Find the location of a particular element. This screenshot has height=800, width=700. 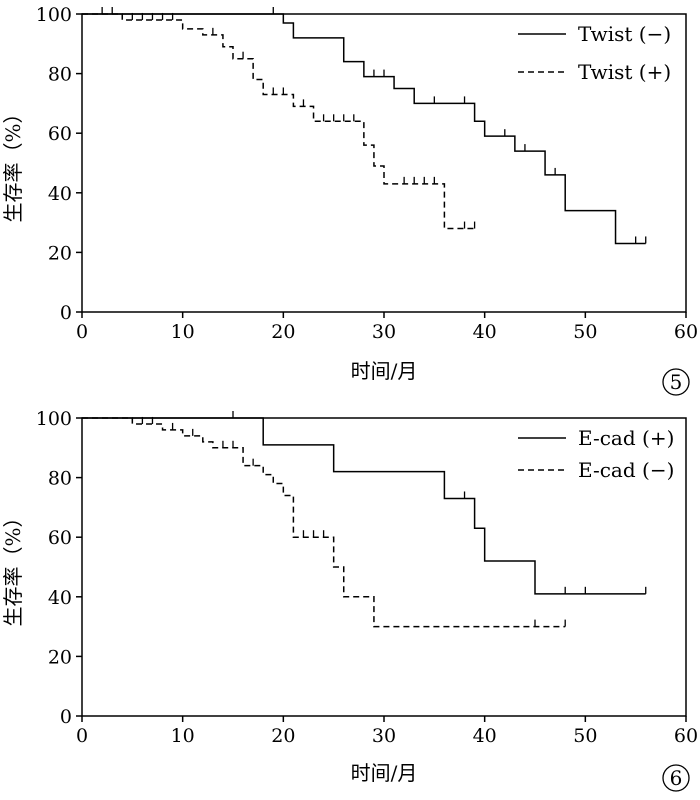

legend-label-2: Twist (+) is located at coordinates (624, 72).